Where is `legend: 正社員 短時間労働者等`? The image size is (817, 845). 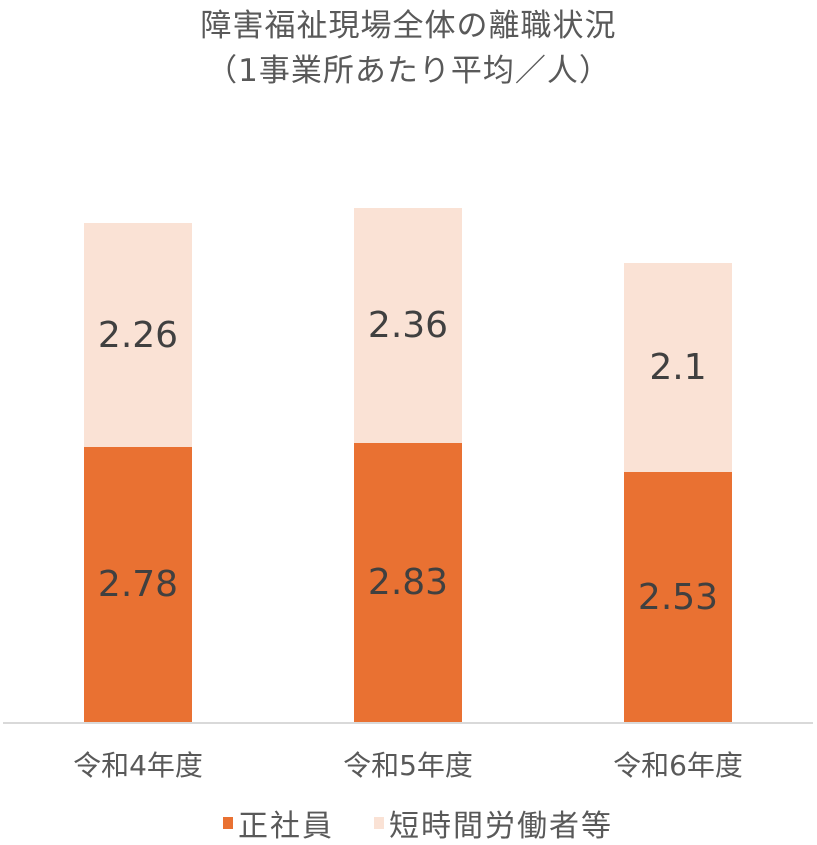
legend: 正社員 短時間労働者等 is located at coordinates (408, 824).